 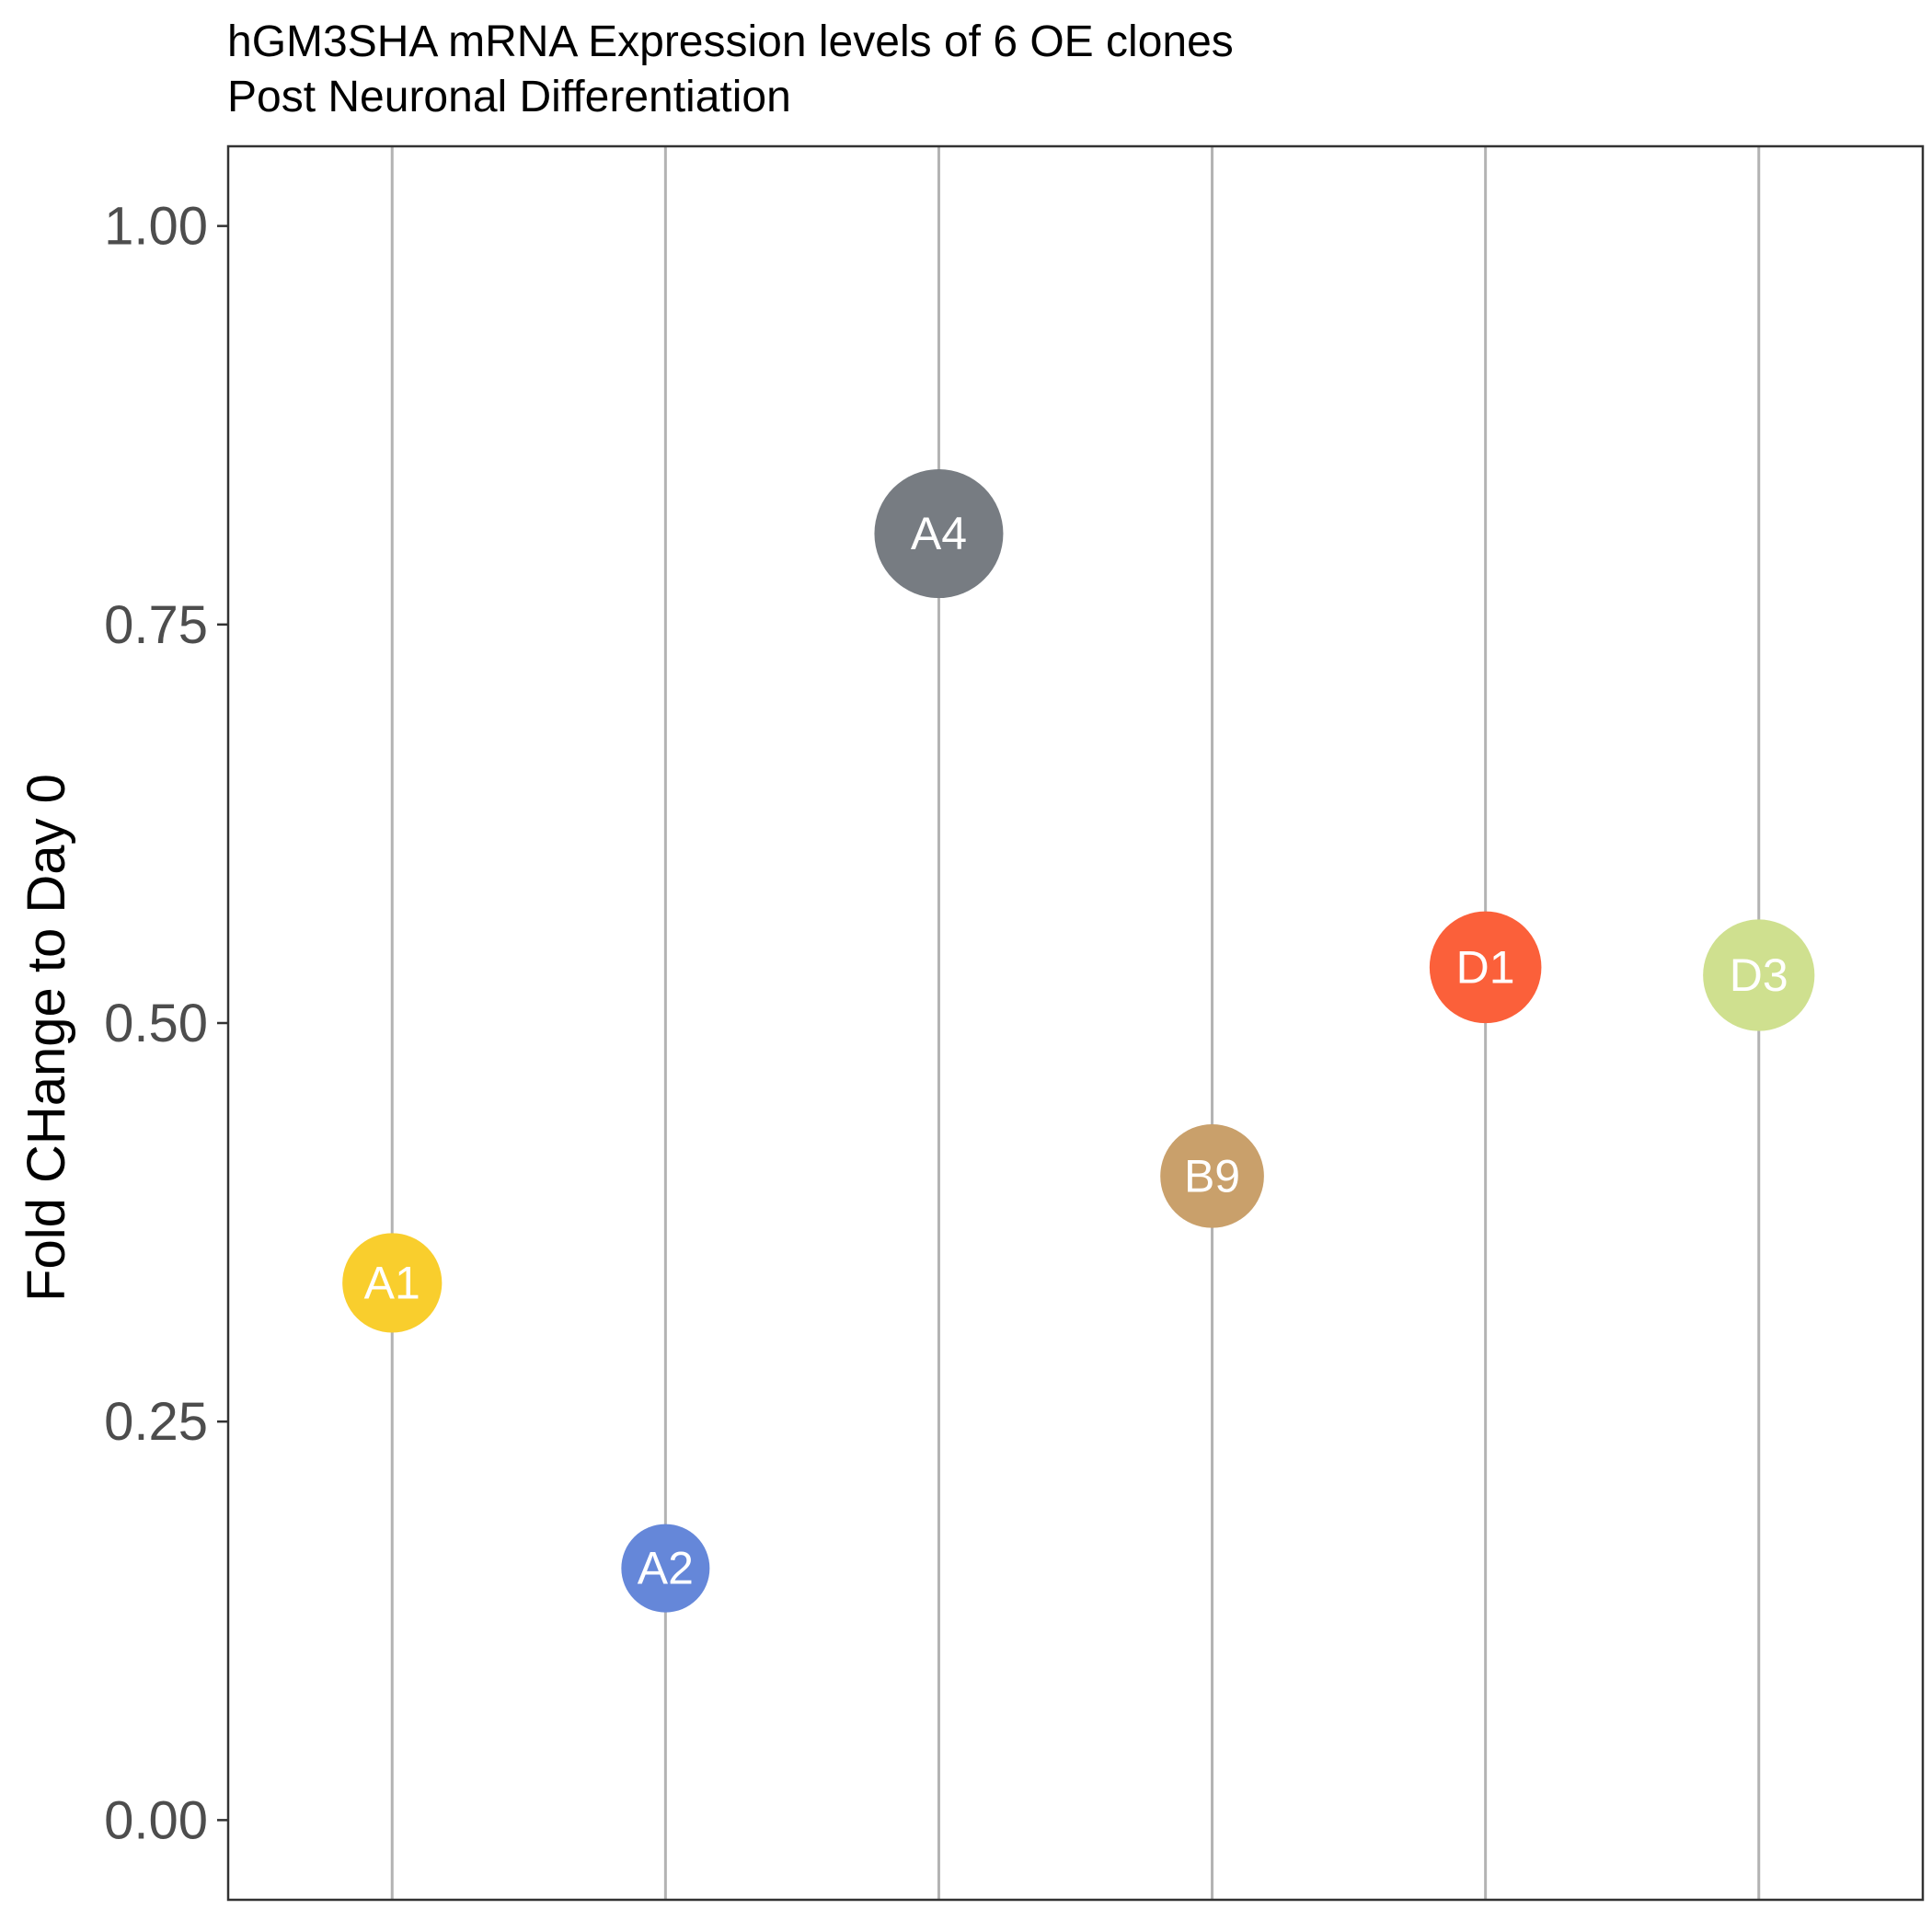 I want to click on point-label-a1: A1, so click(x=392, y=1282).